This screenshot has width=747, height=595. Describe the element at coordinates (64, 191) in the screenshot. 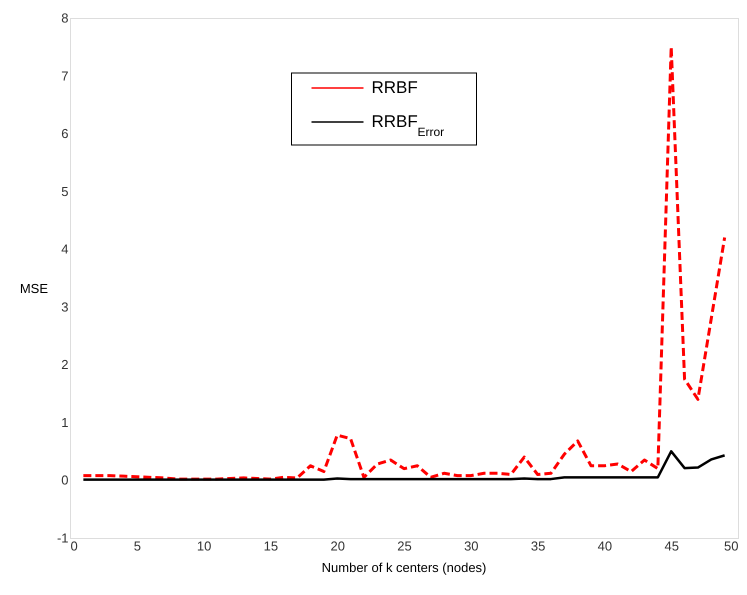

I see `y-tick-label: 5` at that location.